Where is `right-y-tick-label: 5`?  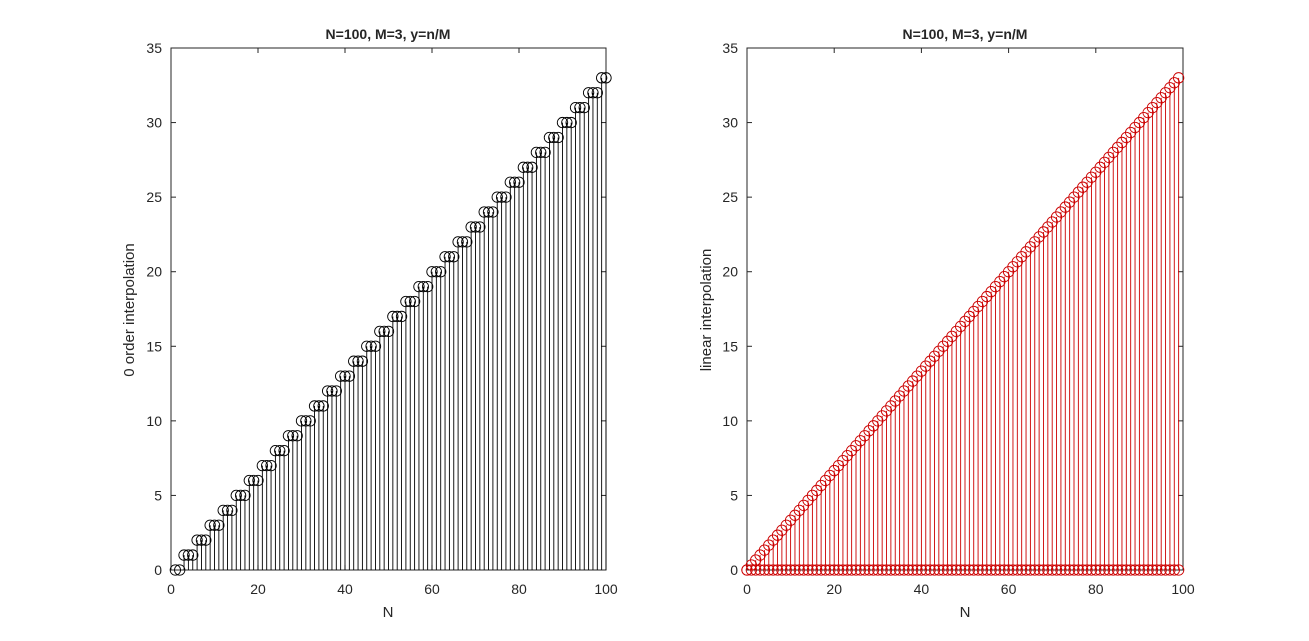
right-y-tick-label: 5 is located at coordinates (734, 495).